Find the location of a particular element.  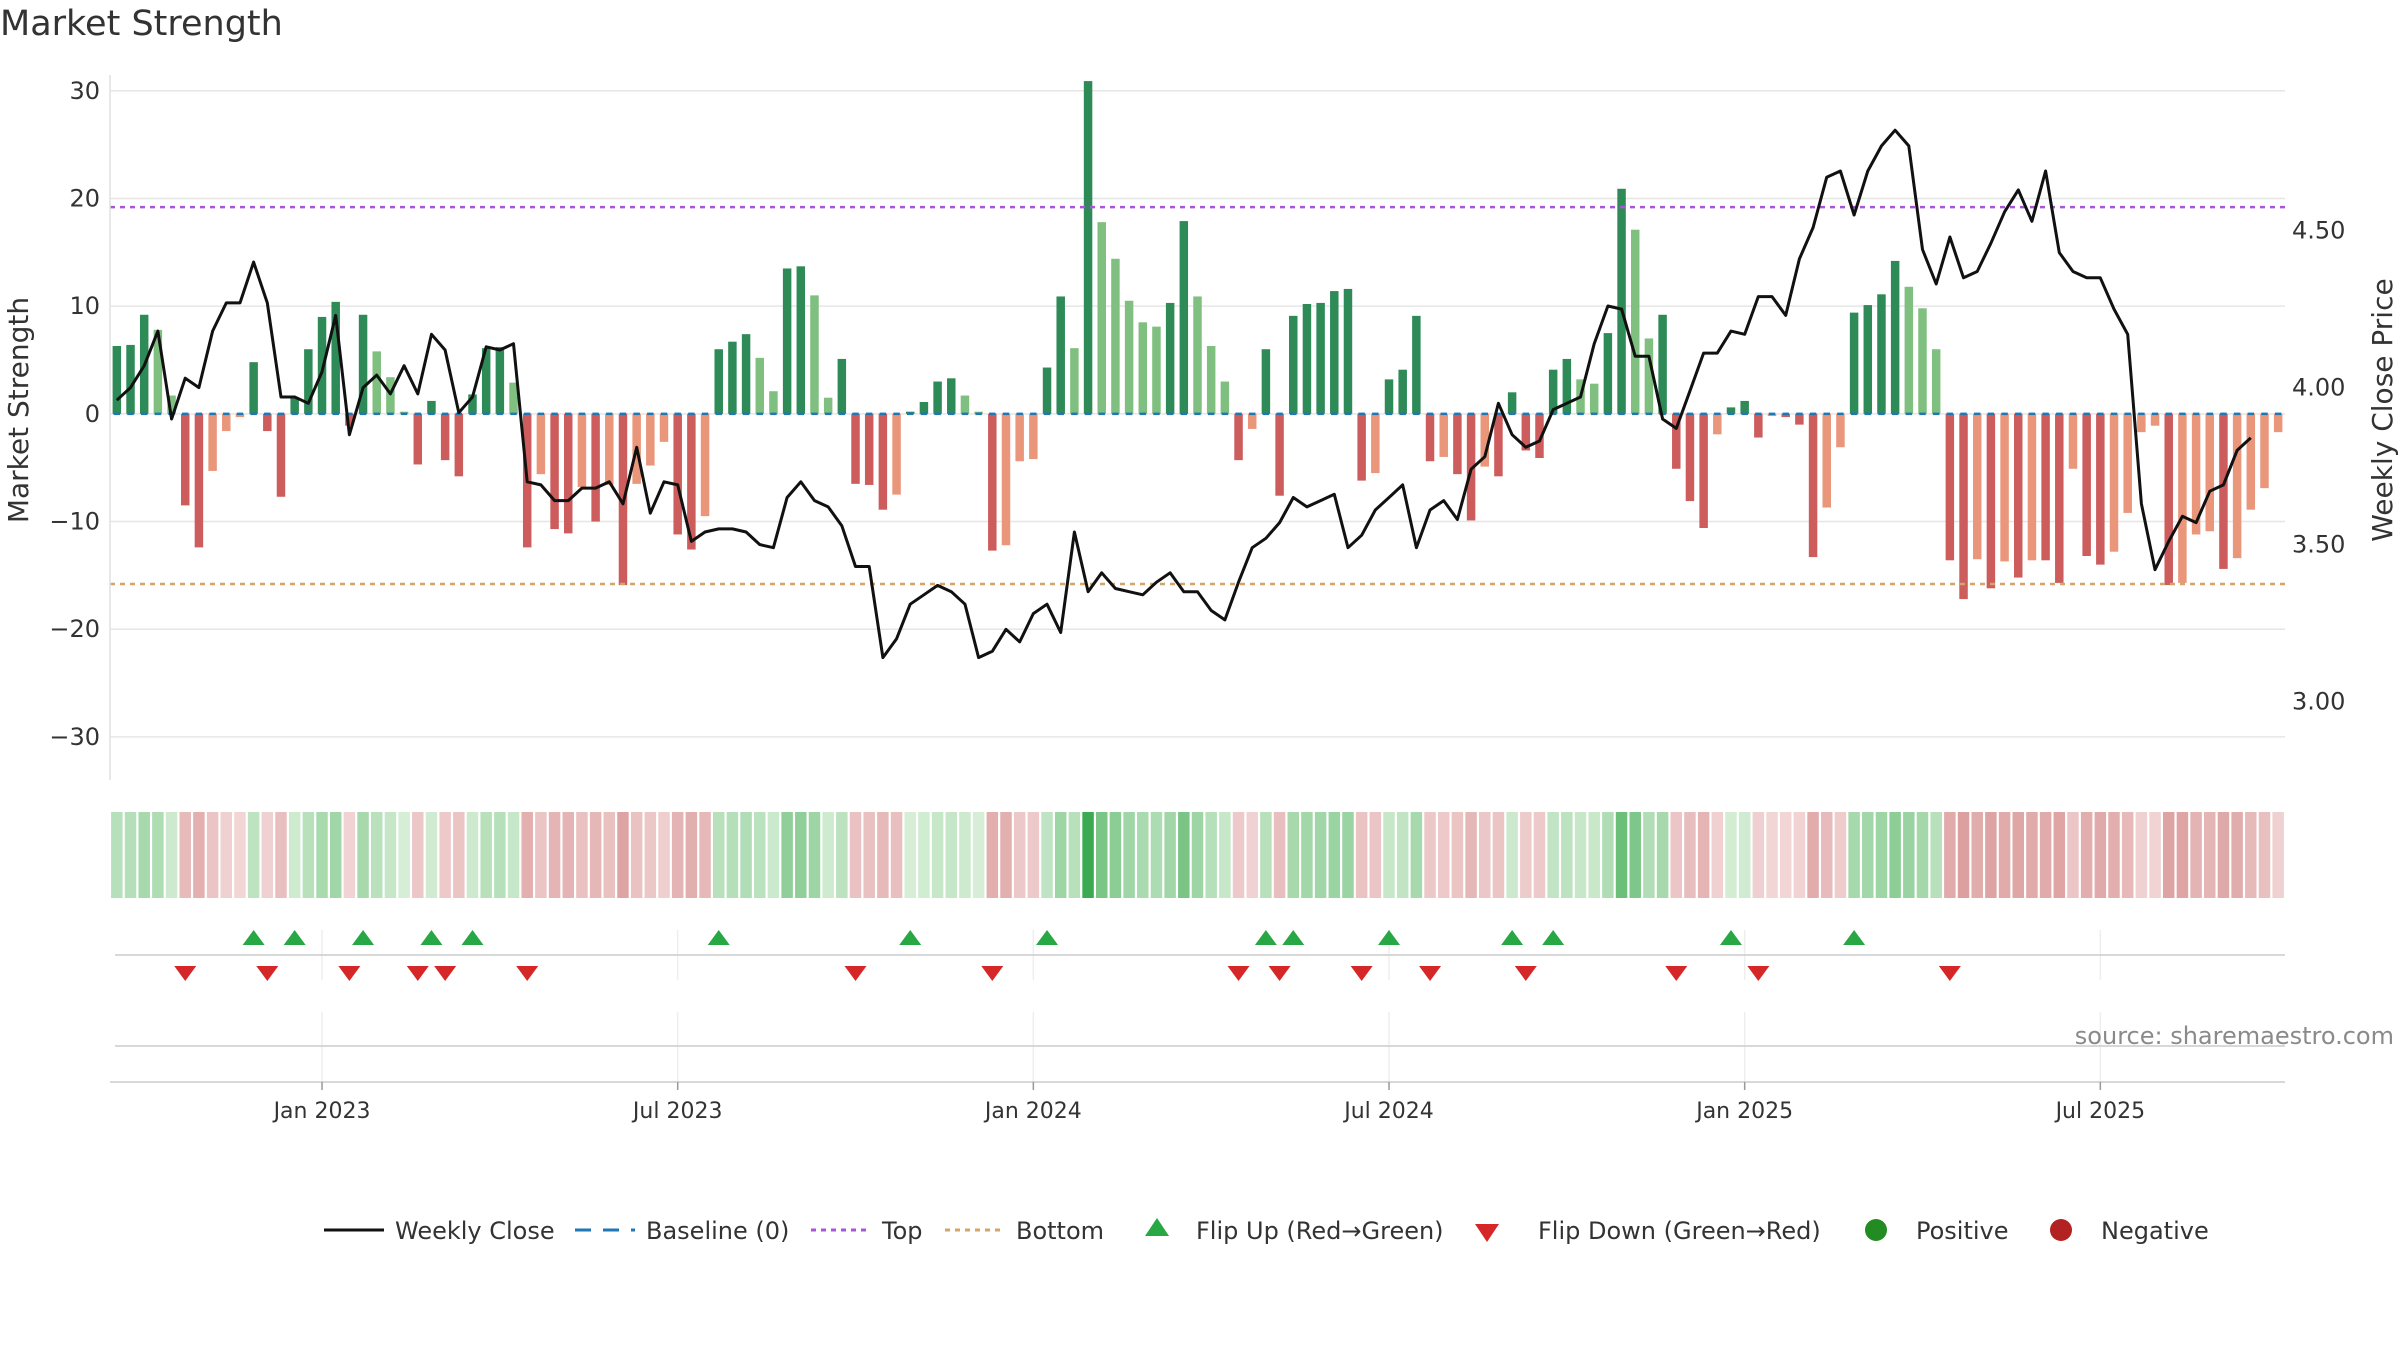

y-tick-label: 30 is located at coordinates (84, 91).